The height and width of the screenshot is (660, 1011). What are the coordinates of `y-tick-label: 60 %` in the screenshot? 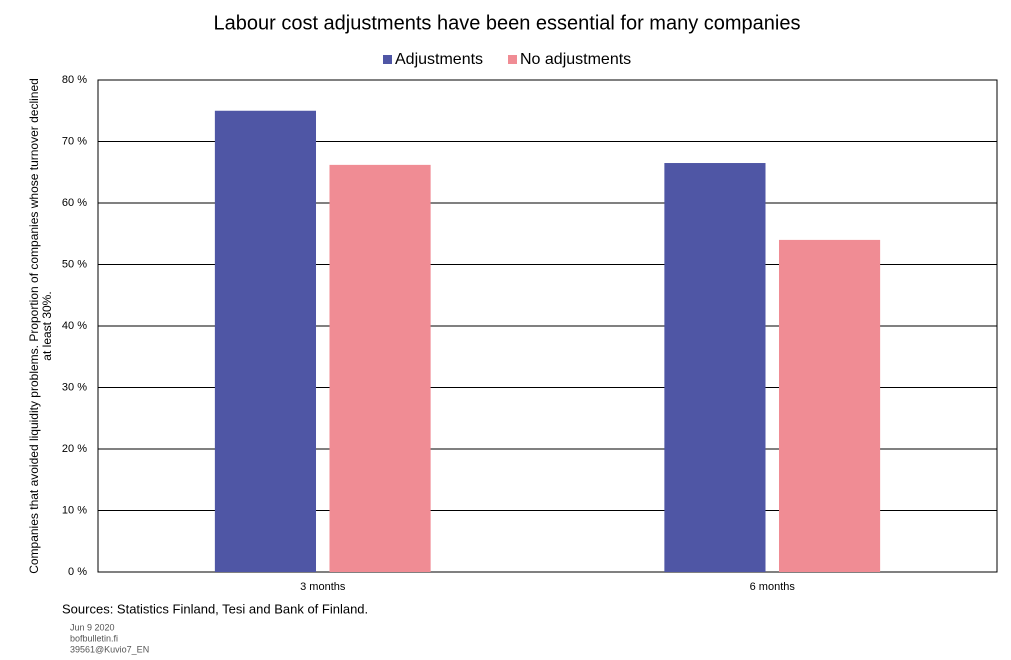 It's located at (74, 203).